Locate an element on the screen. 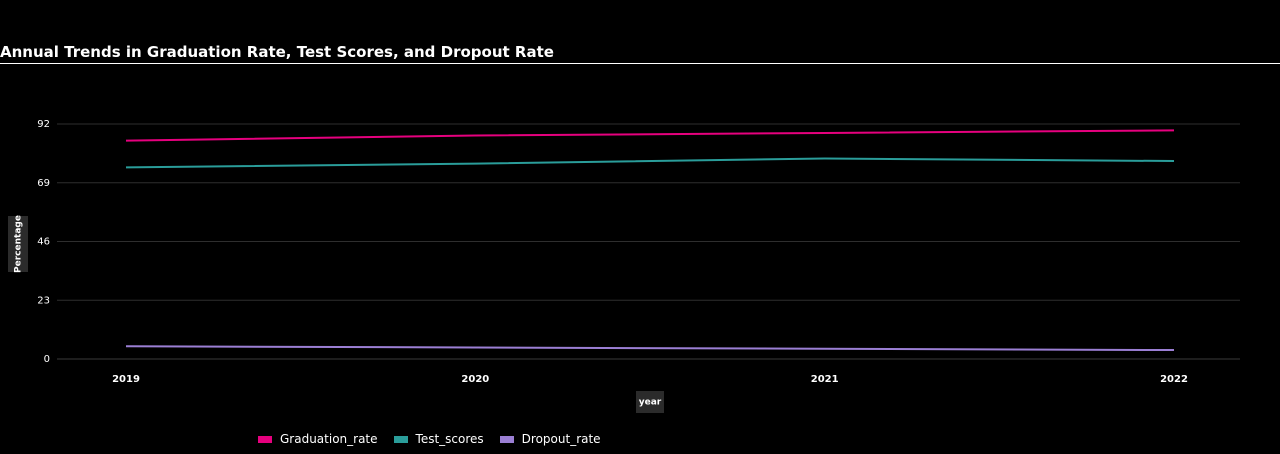  legend-item-graduation-rate: Graduation_rate is located at coordinates (318, 439).